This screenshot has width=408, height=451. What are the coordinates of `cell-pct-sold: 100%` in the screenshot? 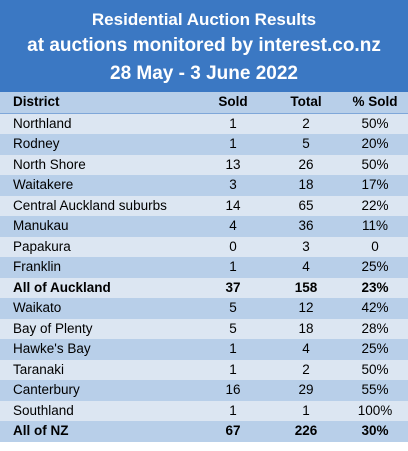 It's located at (375, 410).